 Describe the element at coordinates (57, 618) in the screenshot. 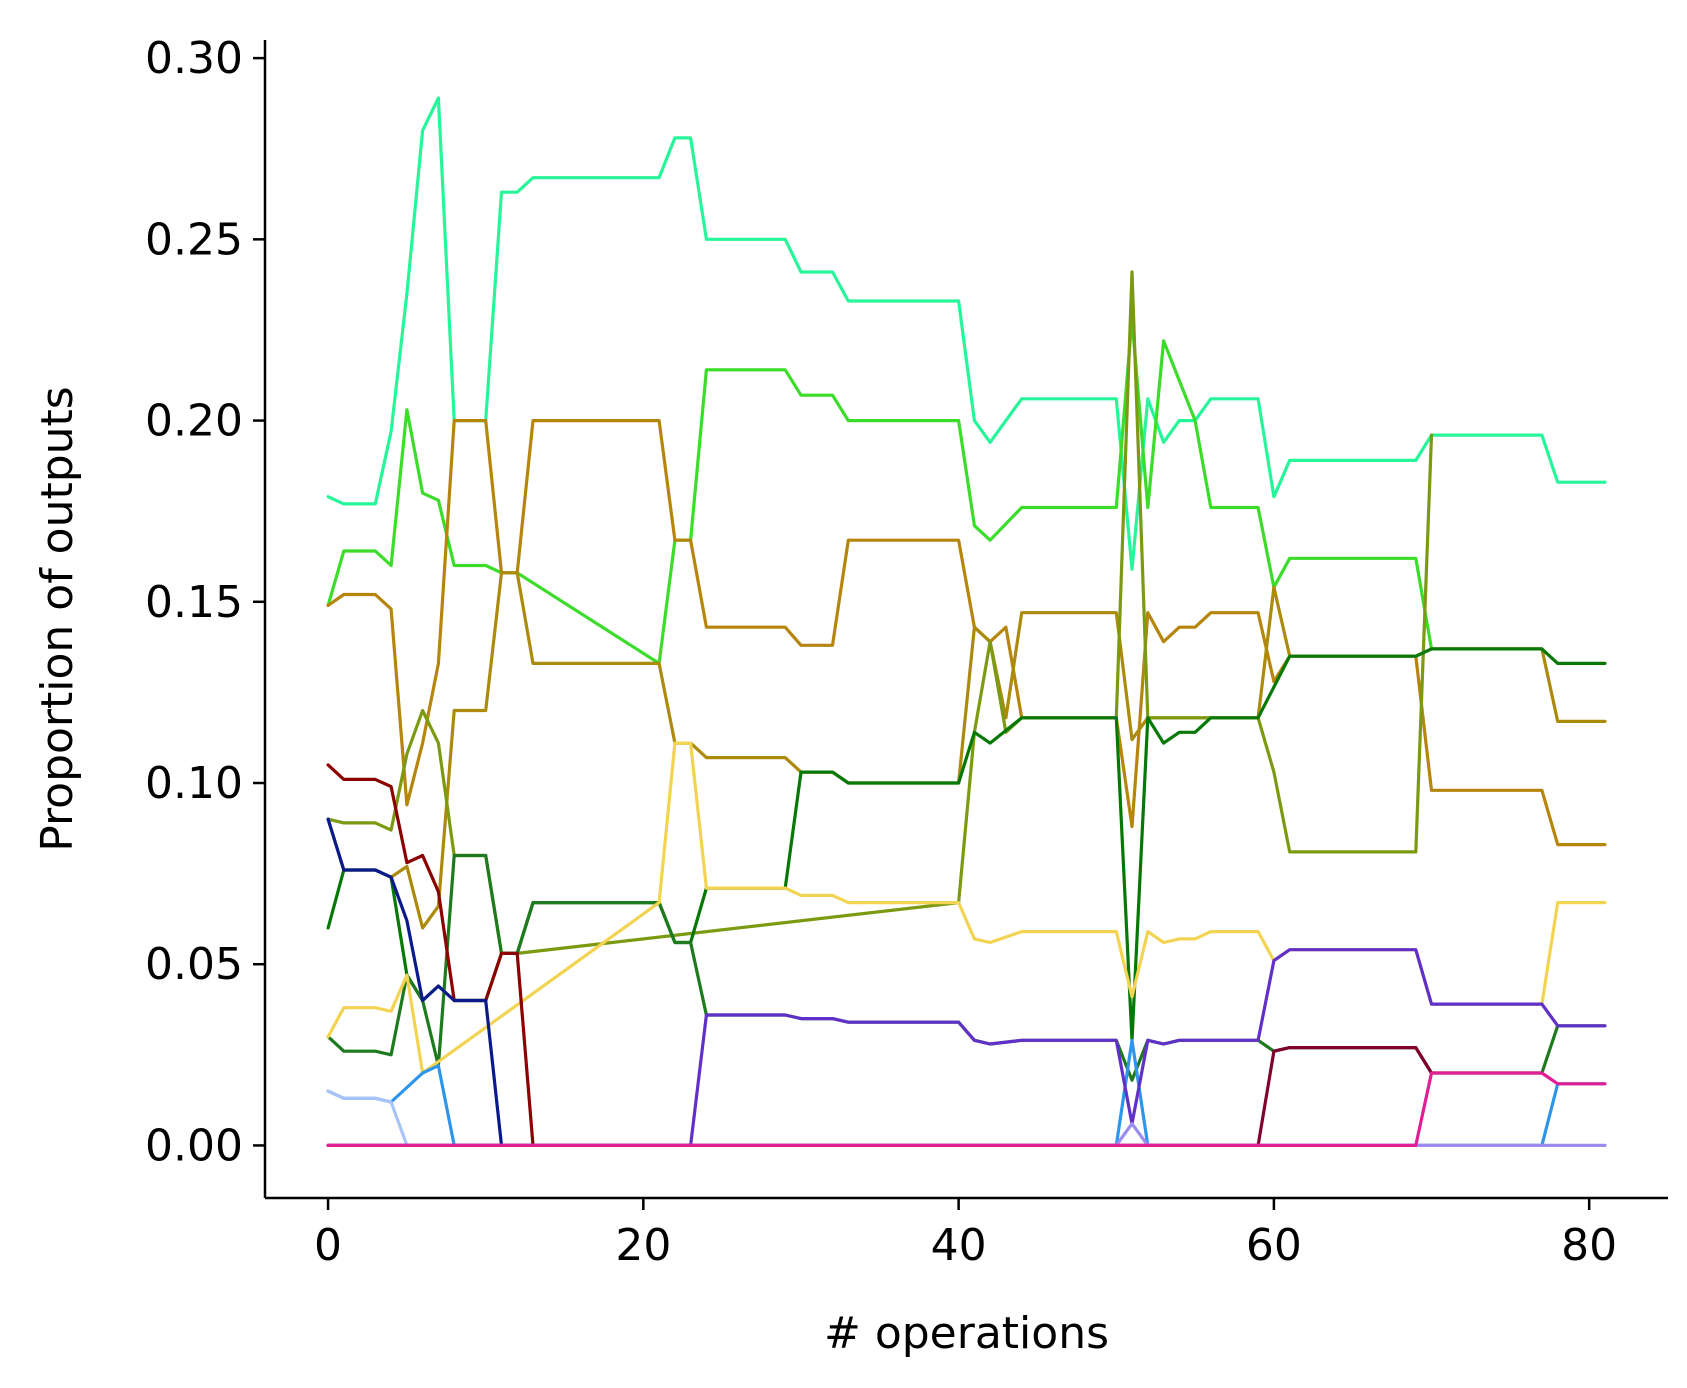

I see `y-axis-label: Proportion of outputs` at that location.